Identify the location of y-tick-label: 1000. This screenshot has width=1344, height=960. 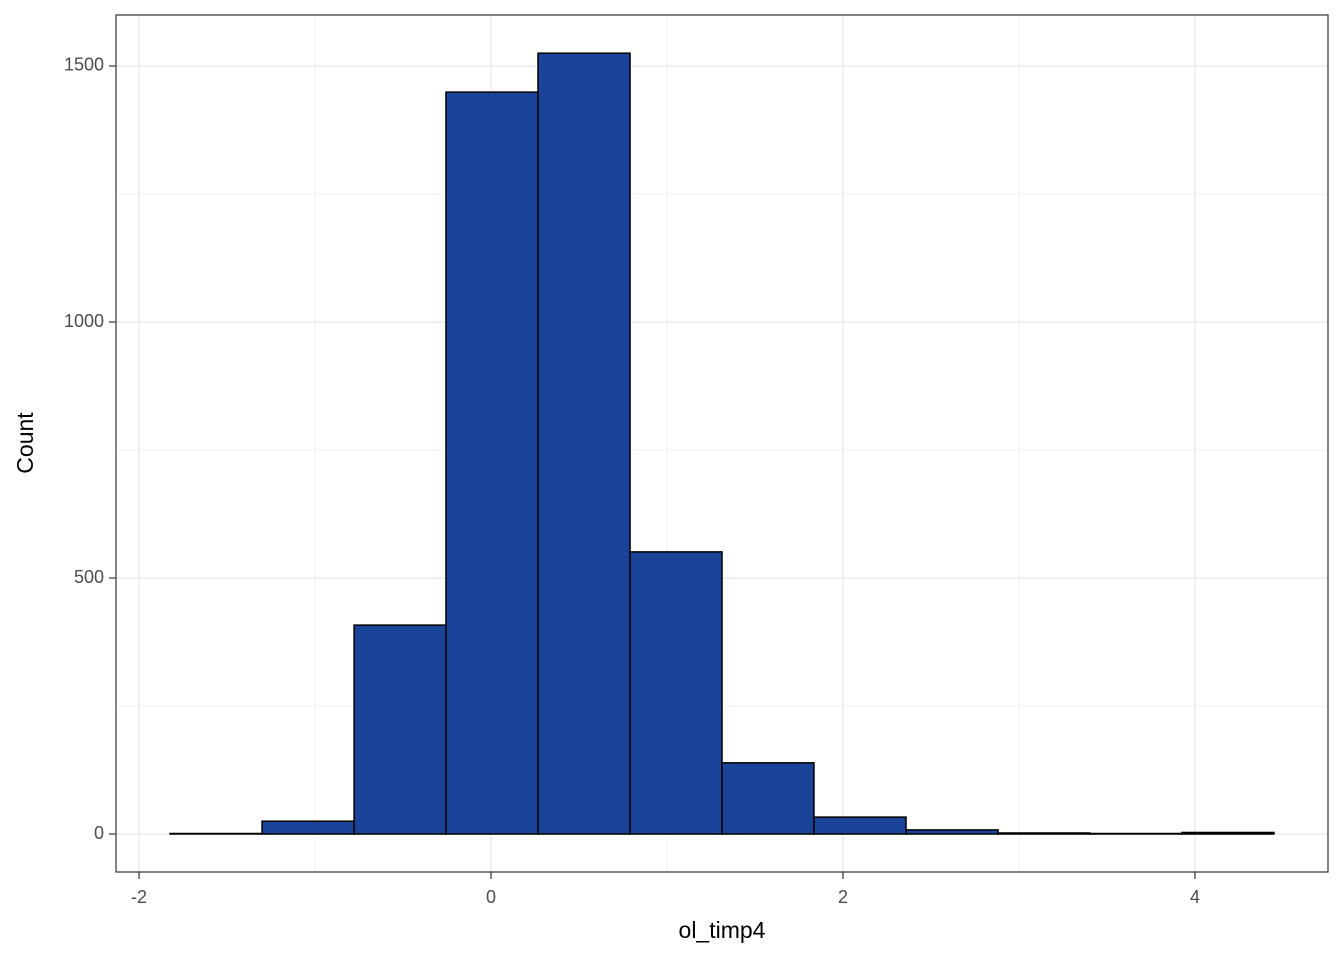
(84, 321).